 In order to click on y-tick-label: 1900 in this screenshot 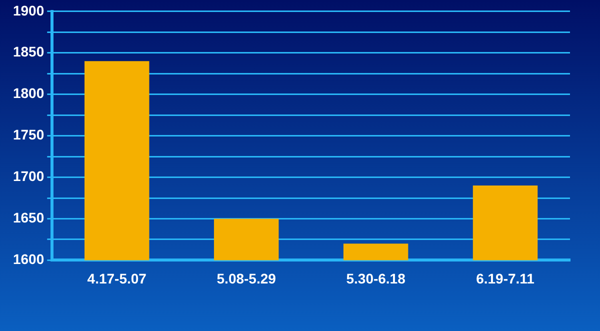, I will do `click(28, 10)`.